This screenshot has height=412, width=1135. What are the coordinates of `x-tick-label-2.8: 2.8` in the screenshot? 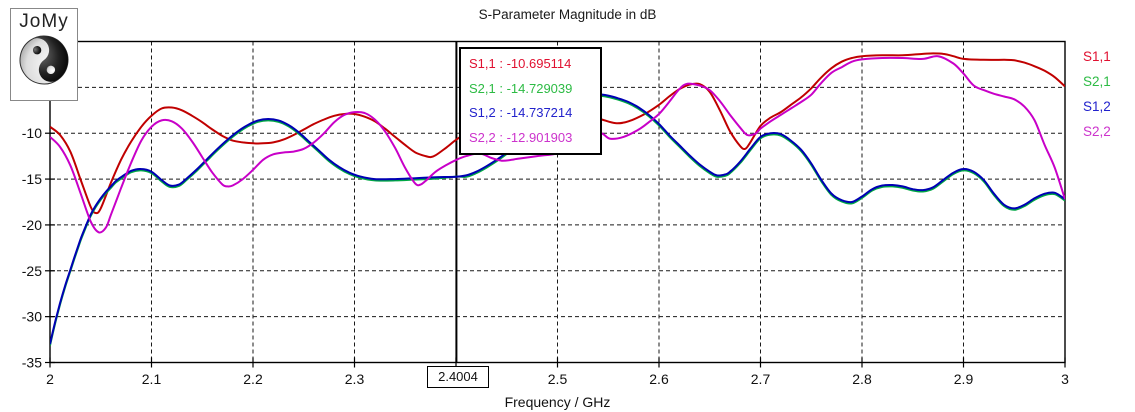 It's located at (862, 379).